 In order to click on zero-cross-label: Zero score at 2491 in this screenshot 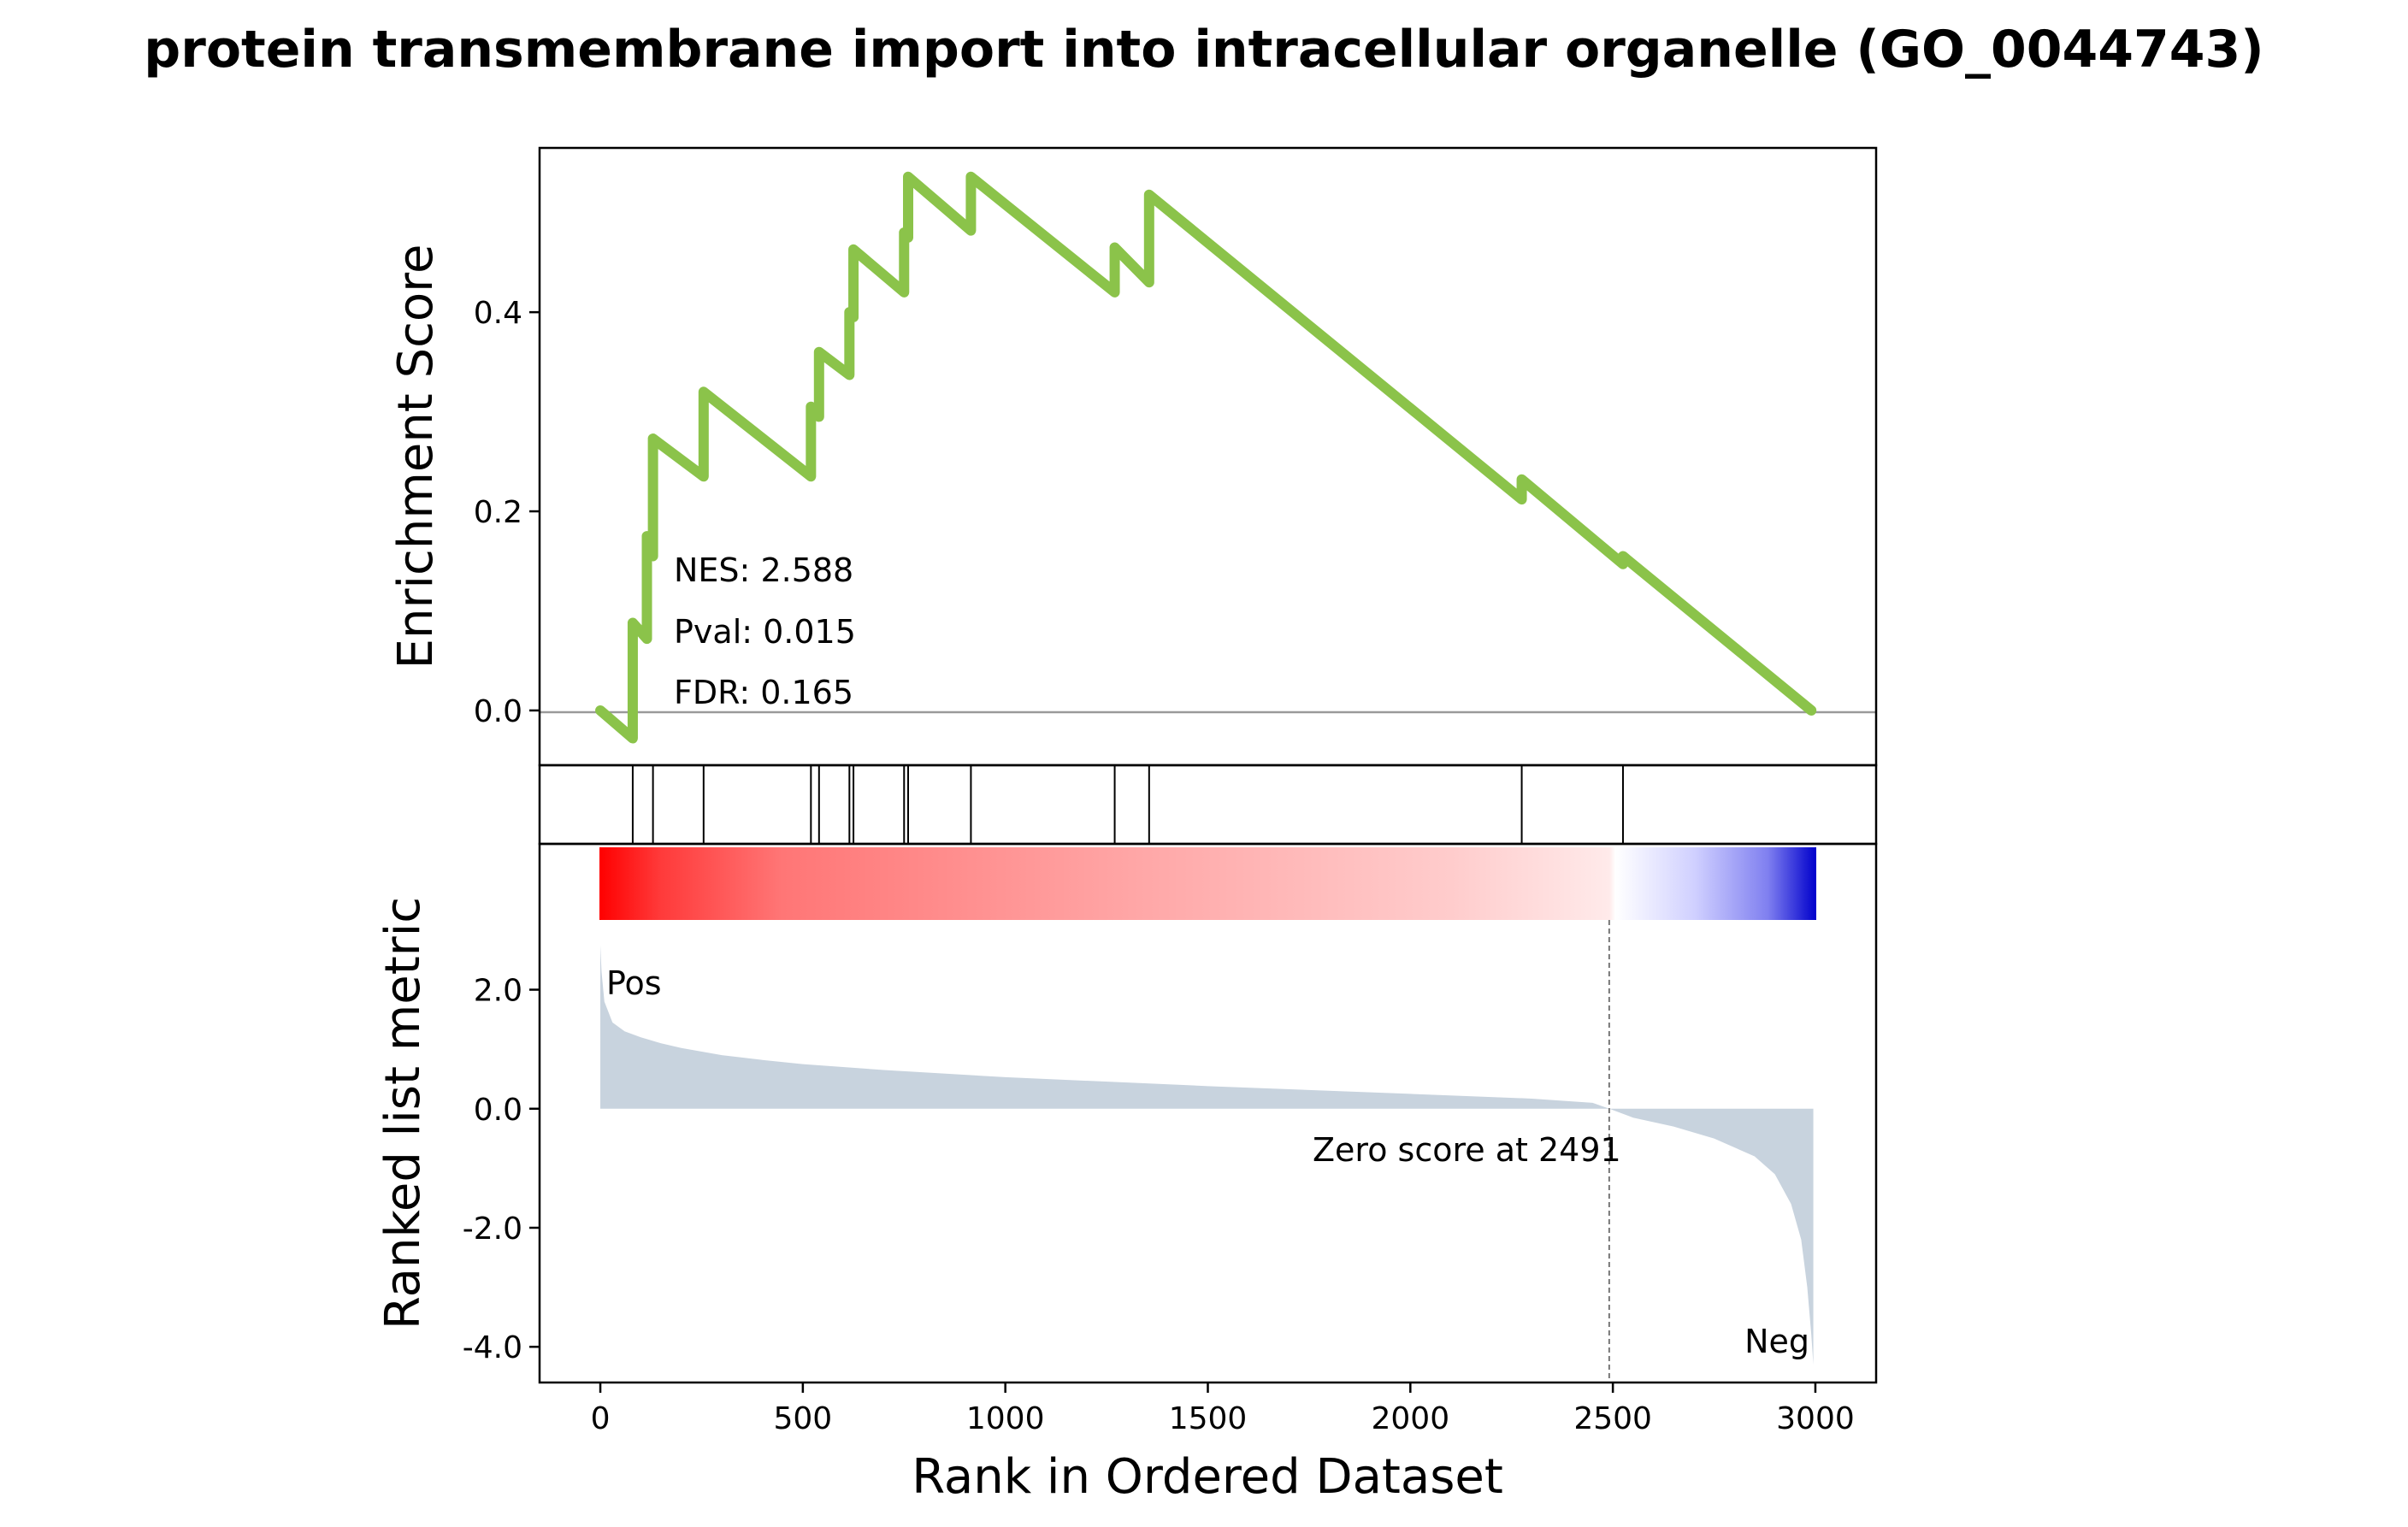, I will do `click(1467, 1150)`.